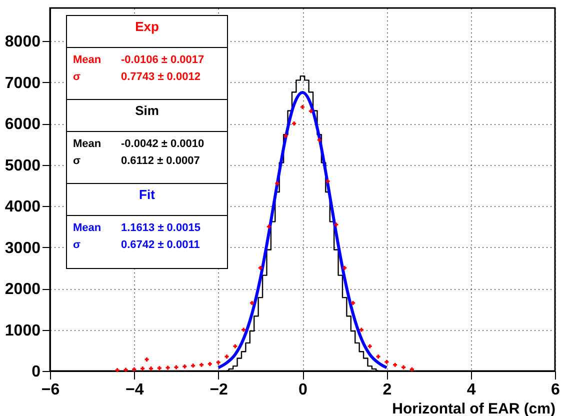 This screenshot has width=571, height=416. I want to click on annotation: 1.1613 ± 0.0015, so click(160, 228).